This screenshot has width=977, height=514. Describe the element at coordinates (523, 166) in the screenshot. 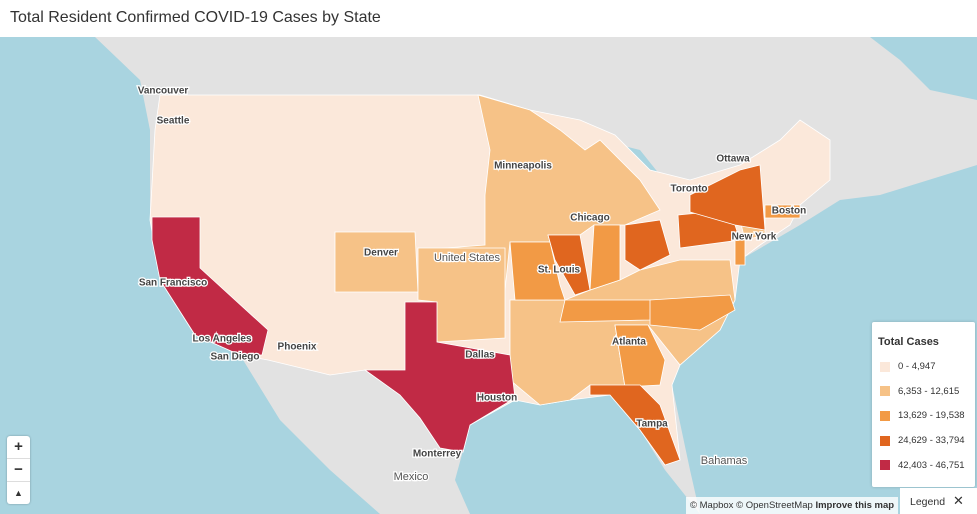

I see `place-label: Minneapolis` at that location.